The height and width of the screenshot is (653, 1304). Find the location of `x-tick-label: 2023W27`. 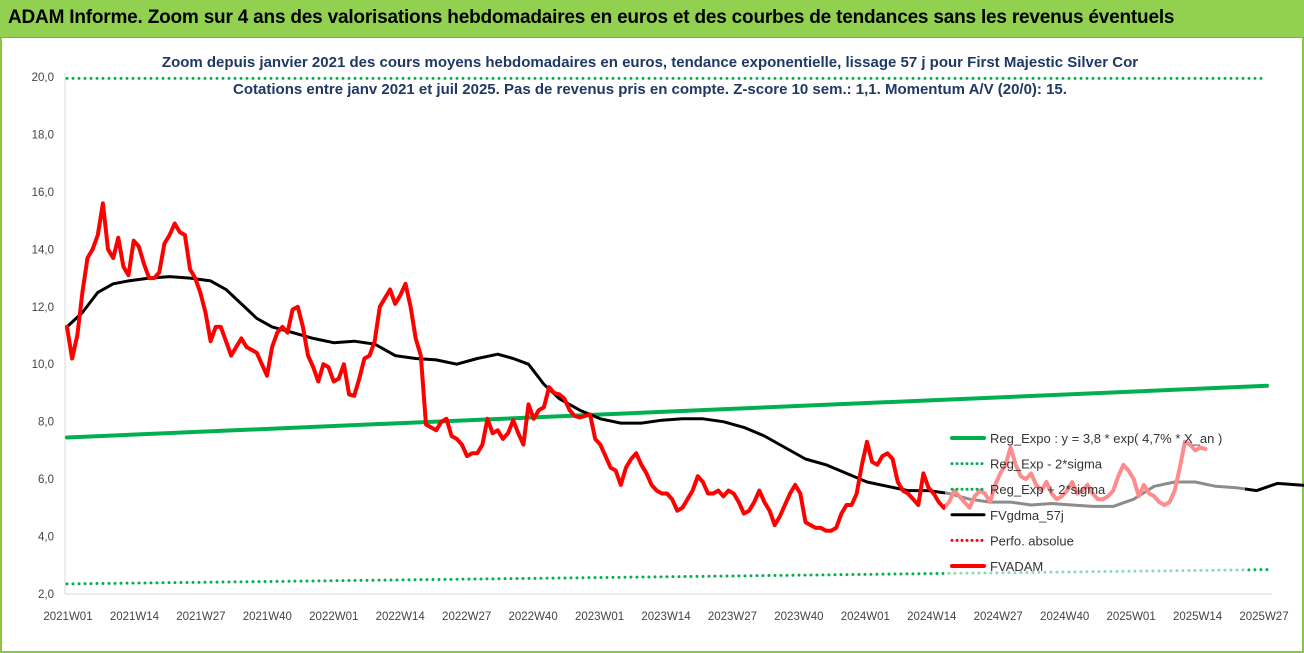

x-tick-label: 2023W27 is located at coordinates (732, 617).